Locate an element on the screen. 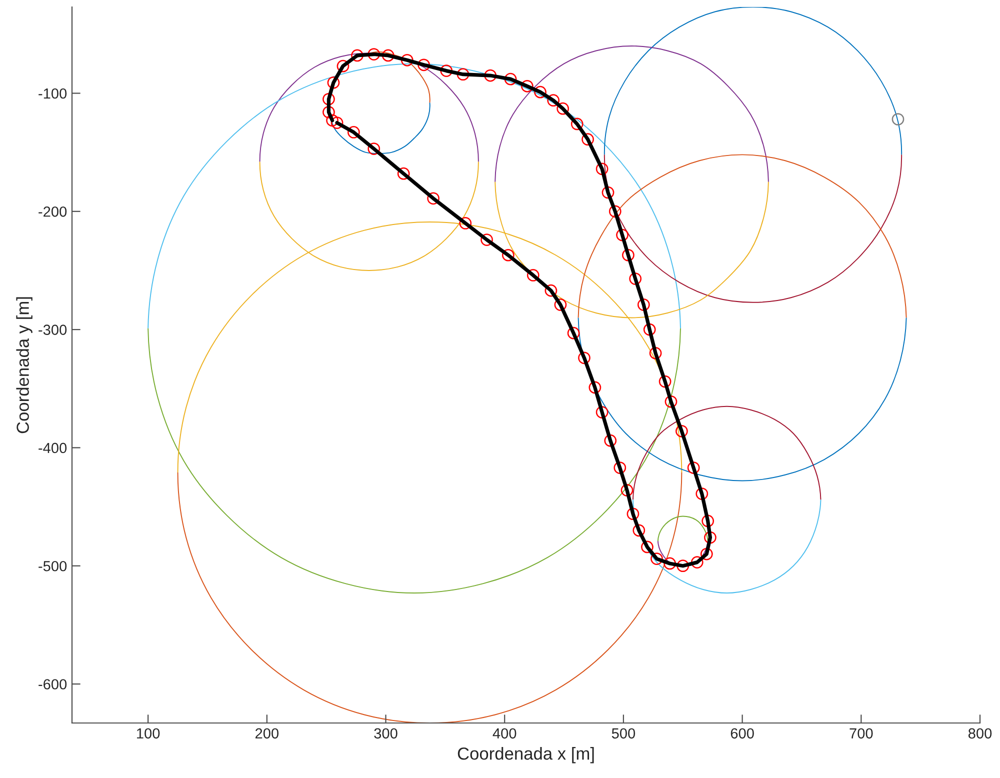  x-tick-label: 700 is located at coordinates (861, 733).